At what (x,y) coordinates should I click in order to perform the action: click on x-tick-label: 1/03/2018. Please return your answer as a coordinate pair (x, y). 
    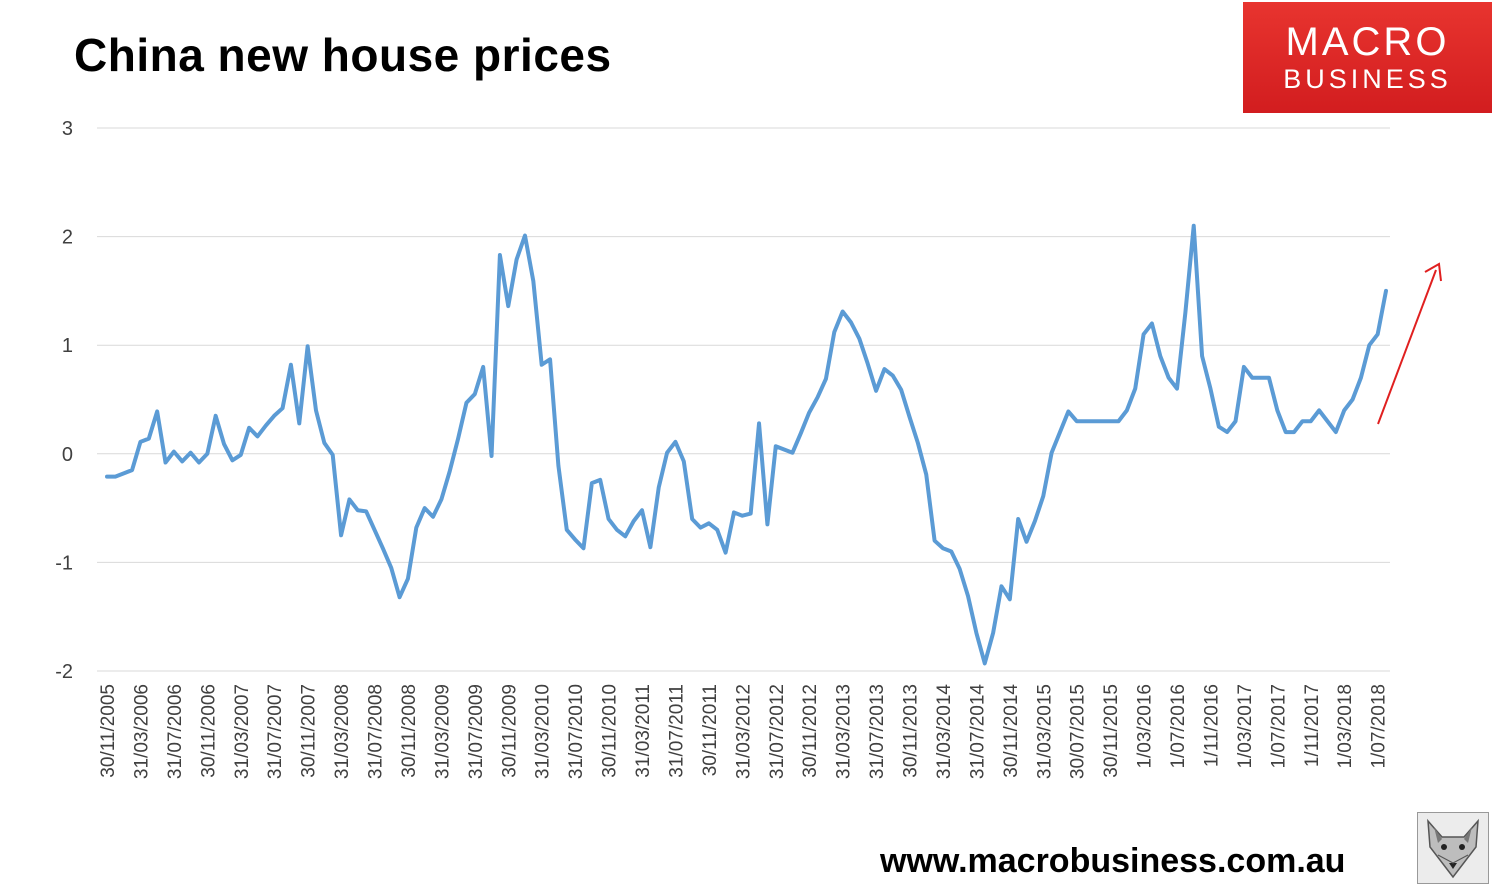
    Looking at the image, I should click on (1345, 726).